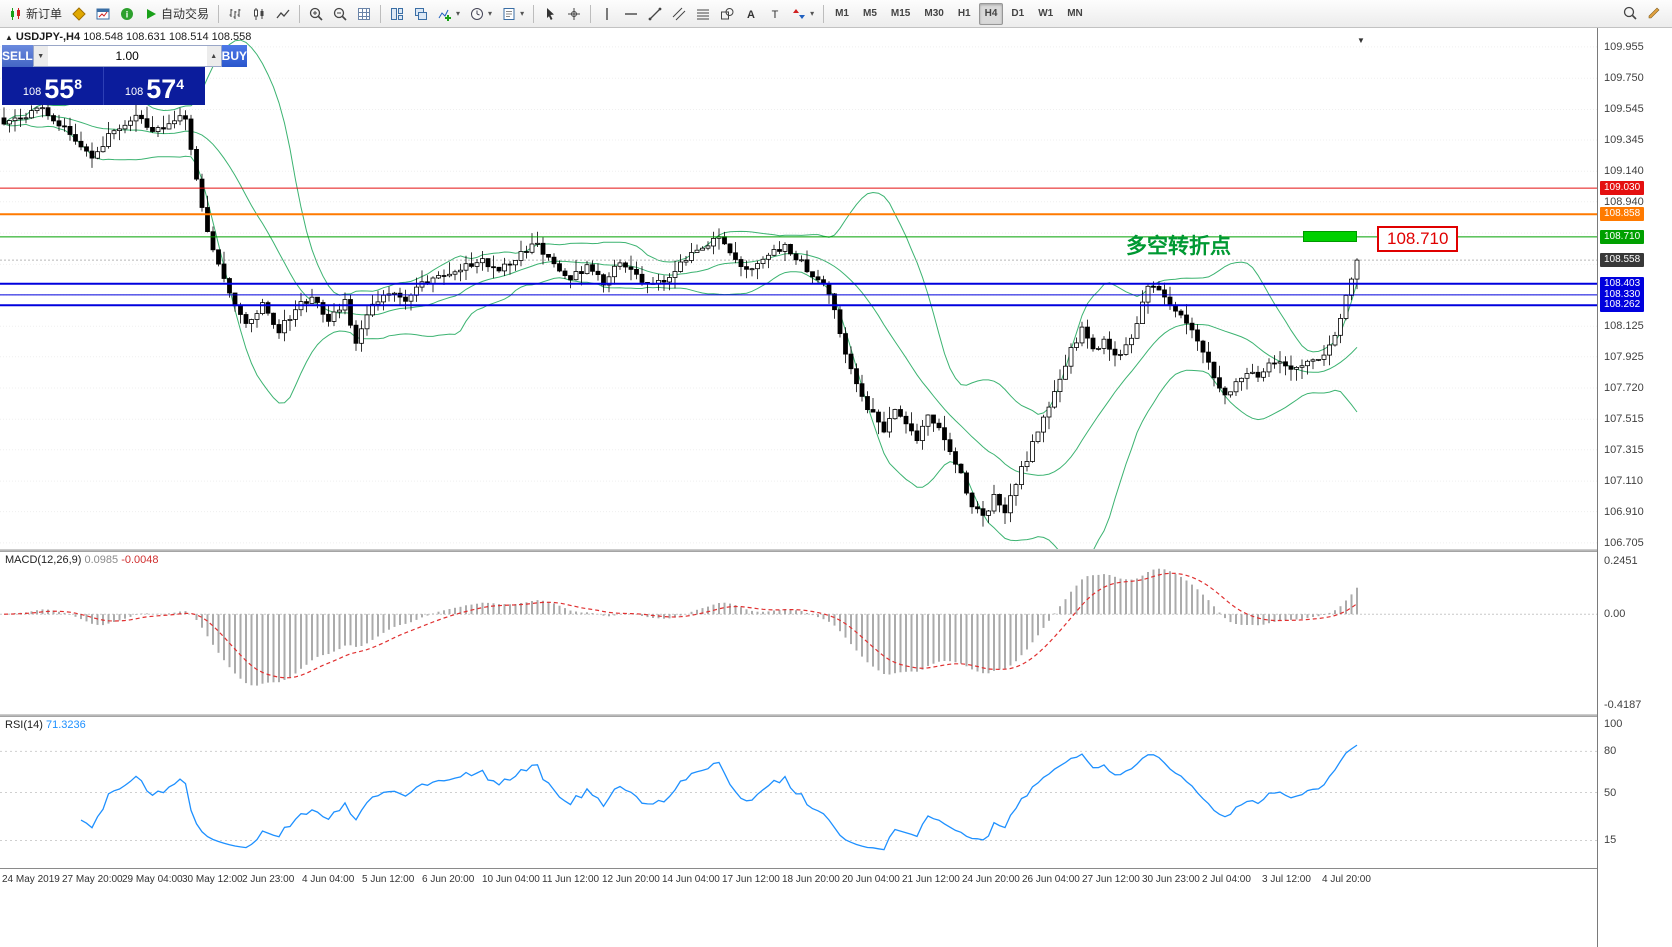 This screenshot has height=947, width=1672. What do you see at coordinates (235, 14) in the screenshot?
I see `bar-chart-mode-button` at bounding box center [235, 14].